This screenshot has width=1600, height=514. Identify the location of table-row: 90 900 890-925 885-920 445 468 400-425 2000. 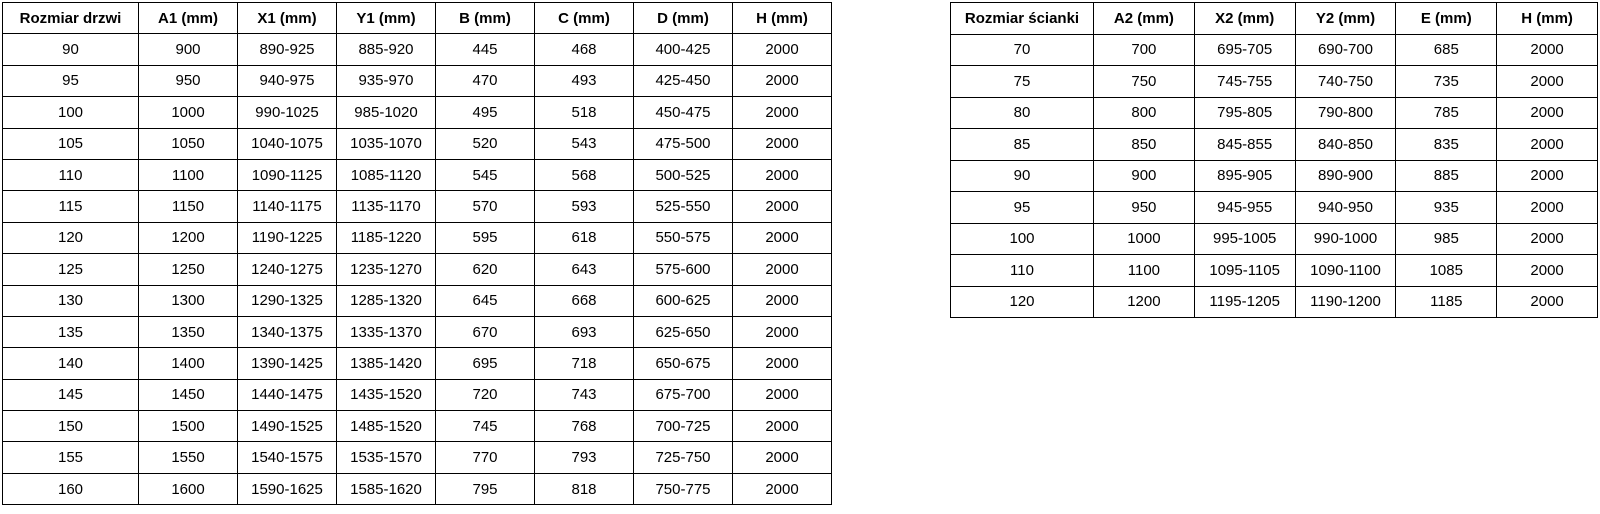
(417, 49).